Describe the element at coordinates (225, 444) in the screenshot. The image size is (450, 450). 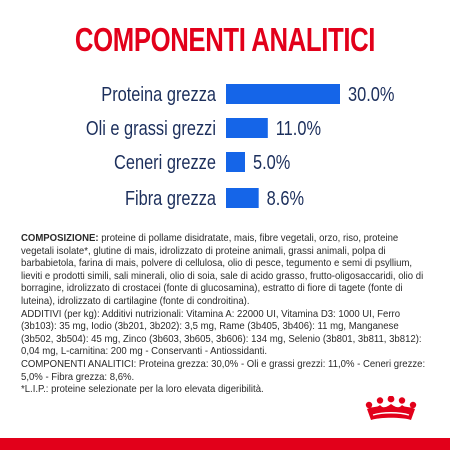
I see `bottom-brand-bar` at that location.